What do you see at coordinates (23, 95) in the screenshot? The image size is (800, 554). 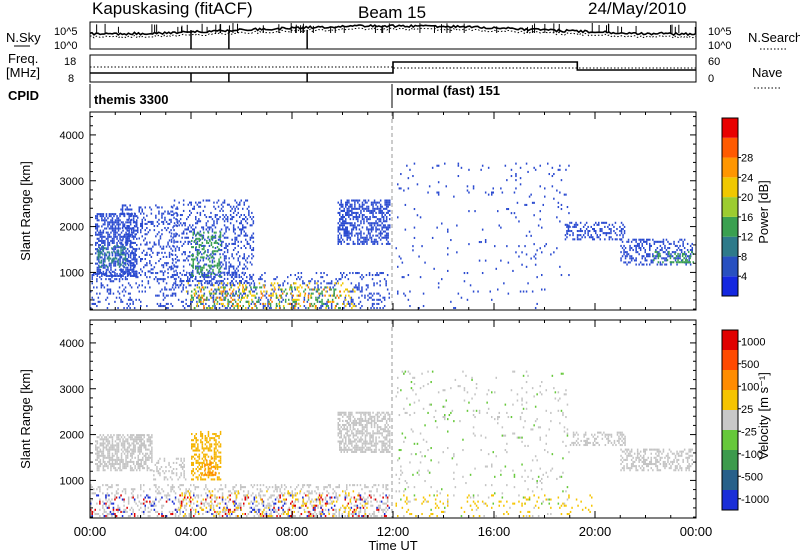 I see `cpid-label: CPID` at bounding box center [23, 95].